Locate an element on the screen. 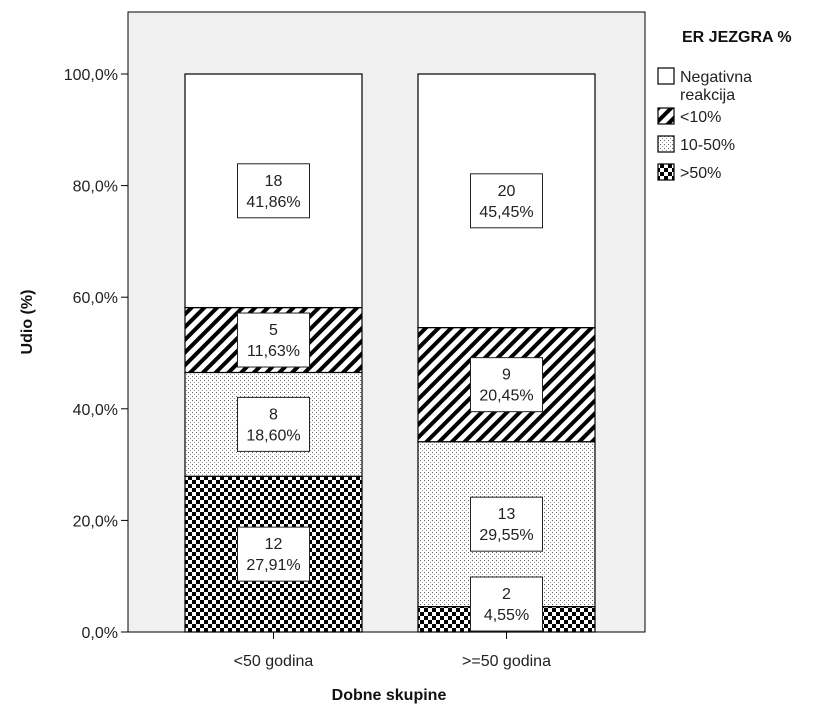 This screenshot has height=709, width=822. legend-item: <10% is located at coordinates (689, 116).